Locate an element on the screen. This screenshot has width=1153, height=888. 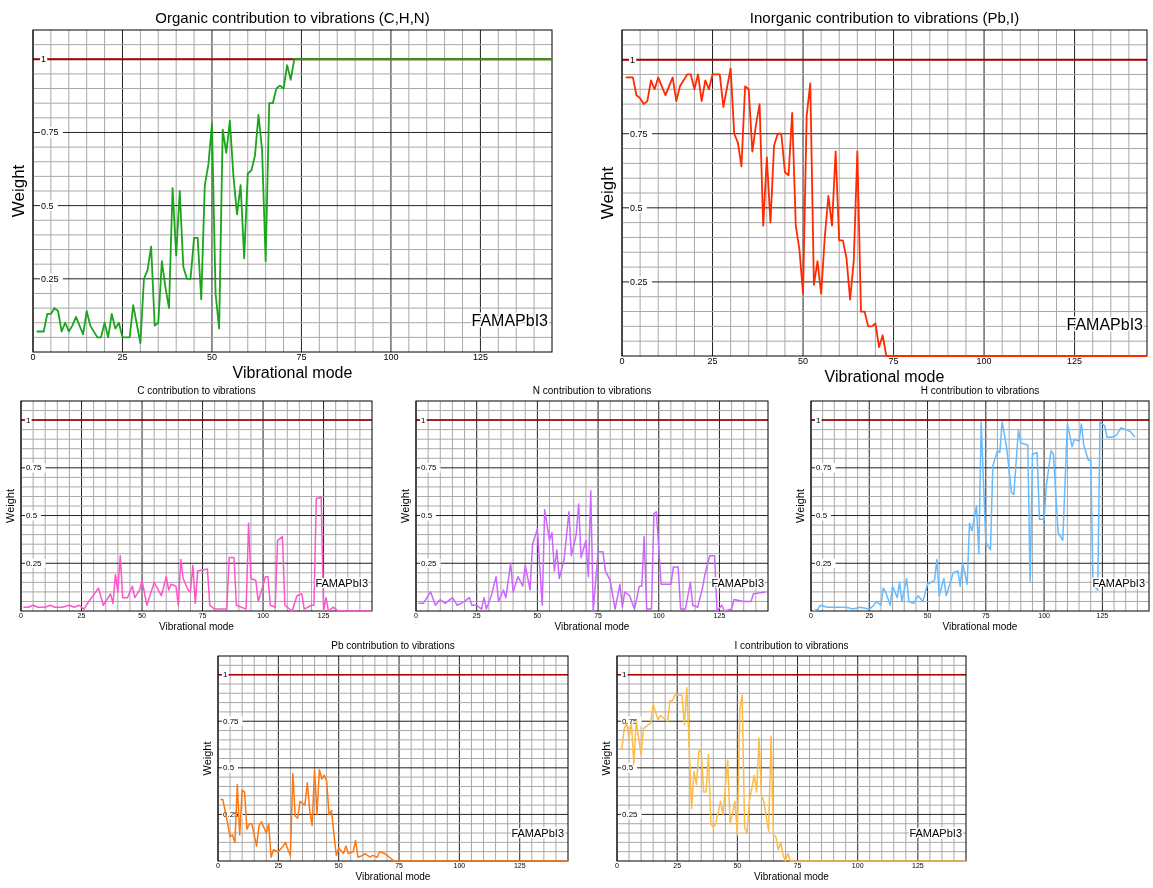
chart-title: H contribution to vibrations is located at coordinates (980, 390).